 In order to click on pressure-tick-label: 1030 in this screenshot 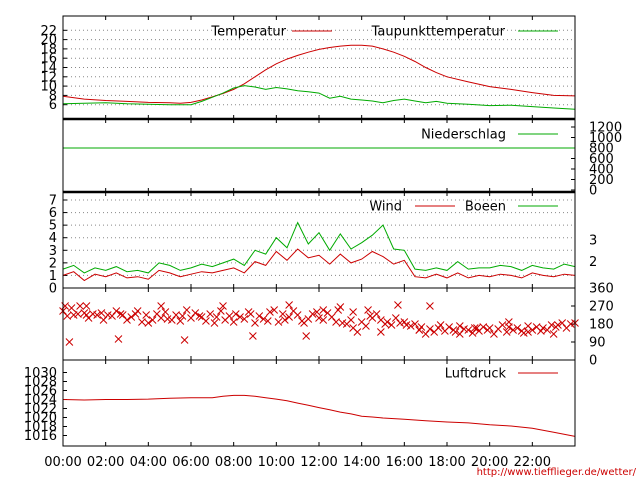, I will do `click(40, 373)`.